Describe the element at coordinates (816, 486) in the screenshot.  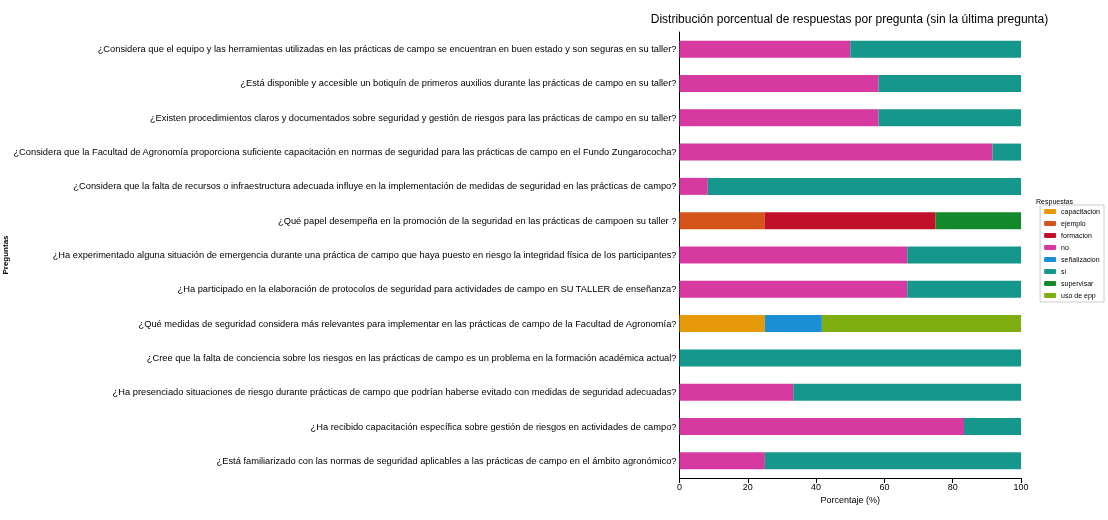
I see `x-tick-label: 40` at that location.